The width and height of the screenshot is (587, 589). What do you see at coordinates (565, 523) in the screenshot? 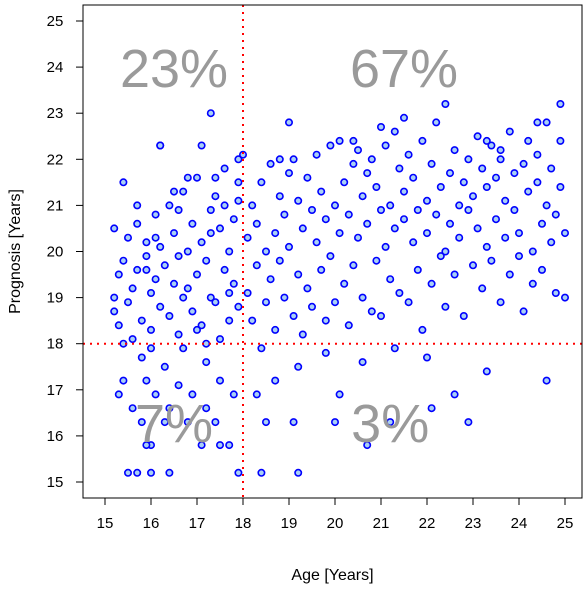
I see `x-tick-label: 25` at bounding box center [565, 523].